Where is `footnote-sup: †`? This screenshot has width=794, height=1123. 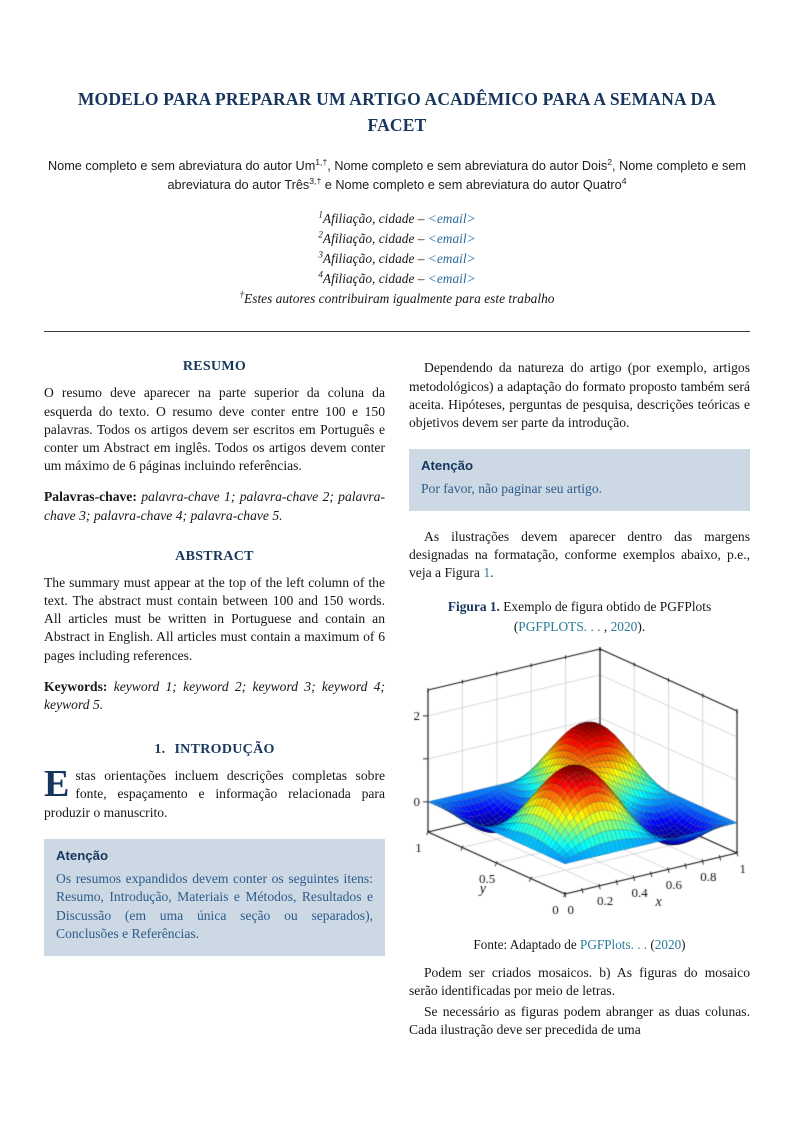
footnote-sup: † is located at coordinates (242, 294).